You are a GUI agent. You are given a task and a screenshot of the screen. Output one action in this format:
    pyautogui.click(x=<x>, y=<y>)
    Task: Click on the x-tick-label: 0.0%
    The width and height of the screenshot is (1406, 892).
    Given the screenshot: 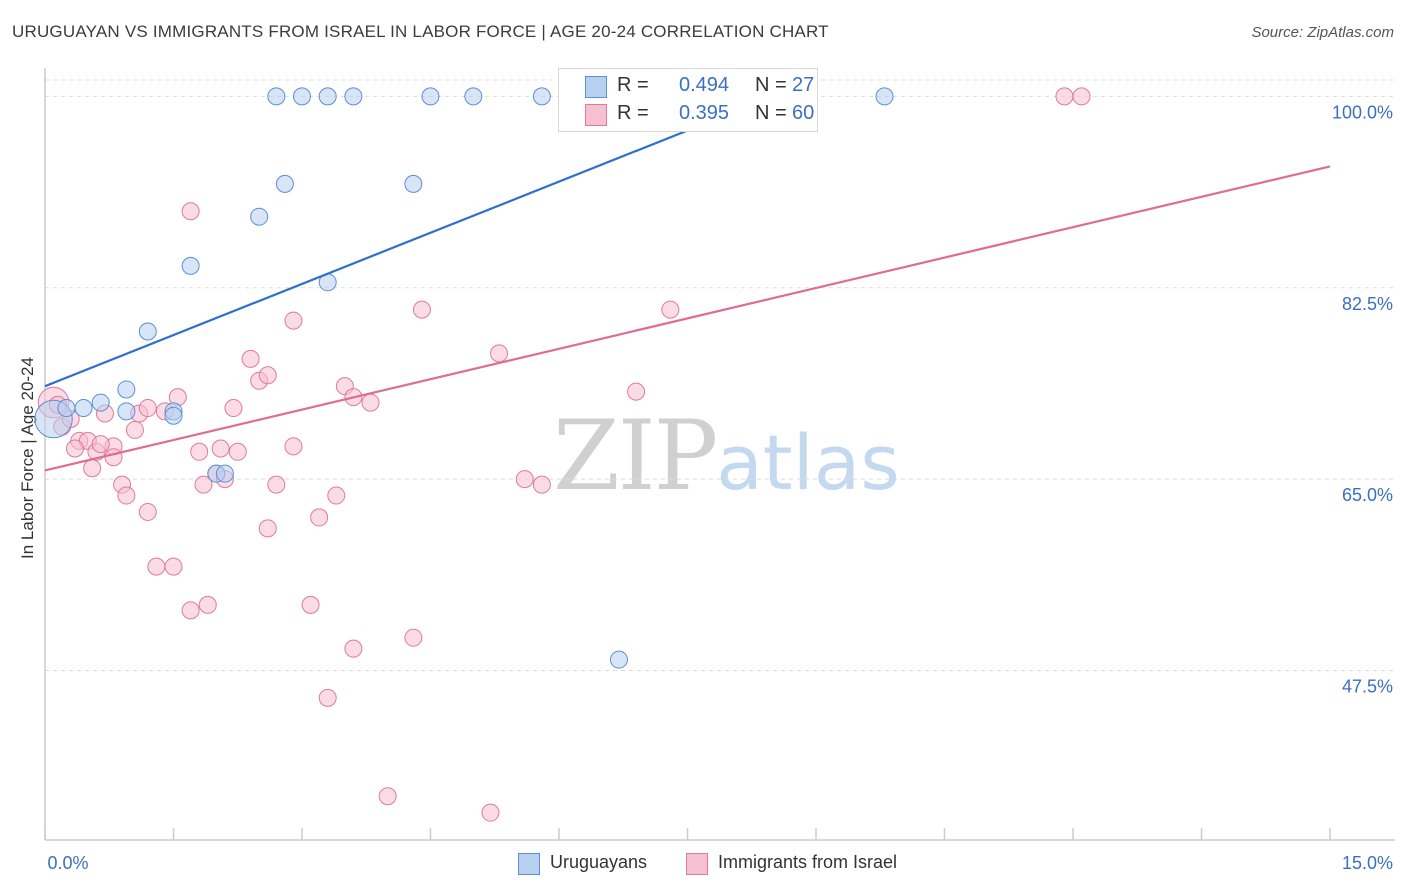 What is the action you would take?
    pyautogui.click(x=67, y=863)
    